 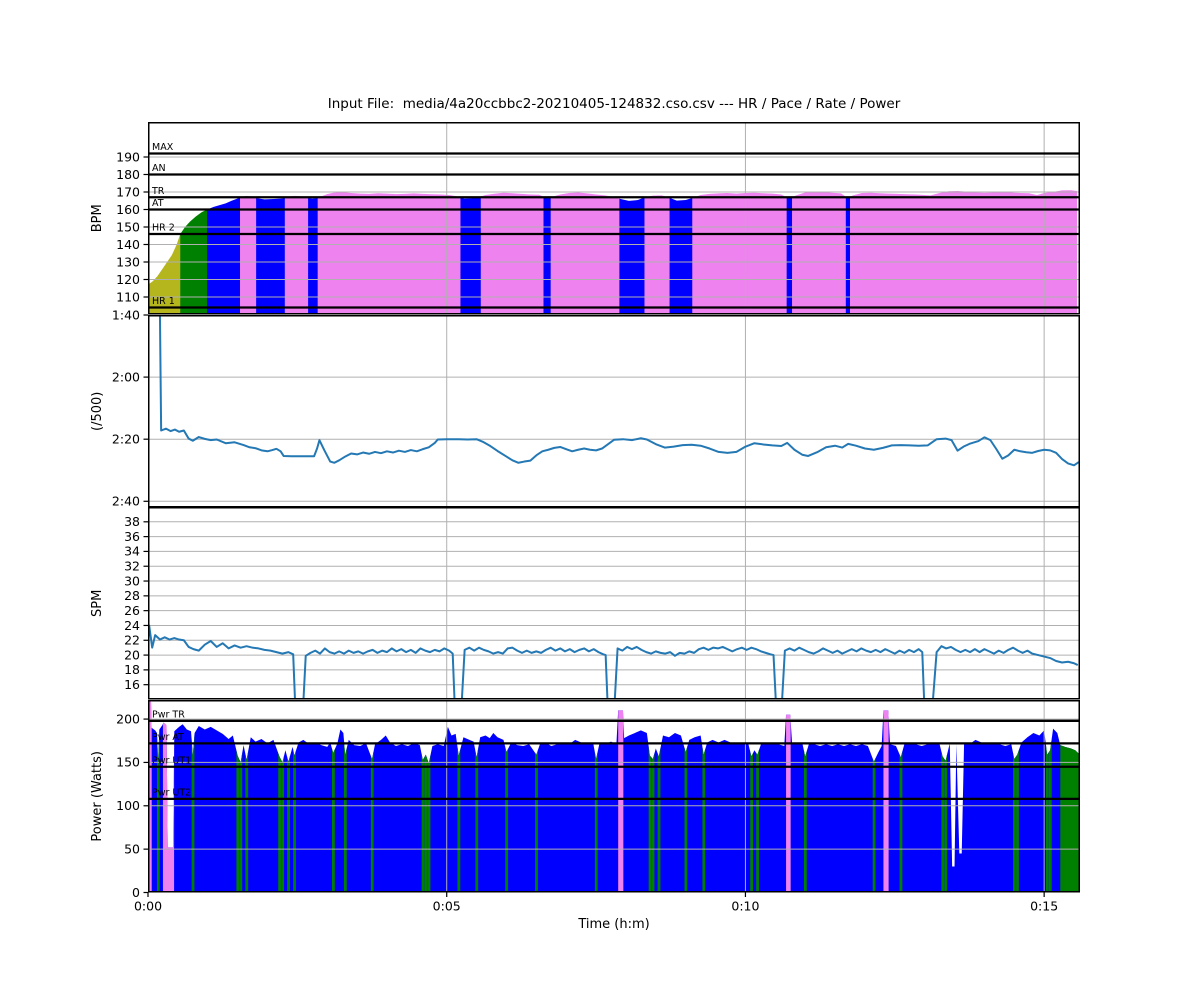 I want to click on heart-rate-fill, so click(x=613, y=252).